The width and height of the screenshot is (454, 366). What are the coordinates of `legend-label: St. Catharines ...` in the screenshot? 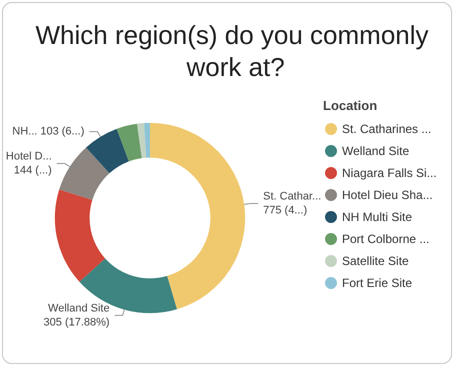 It's located at (387, 129).